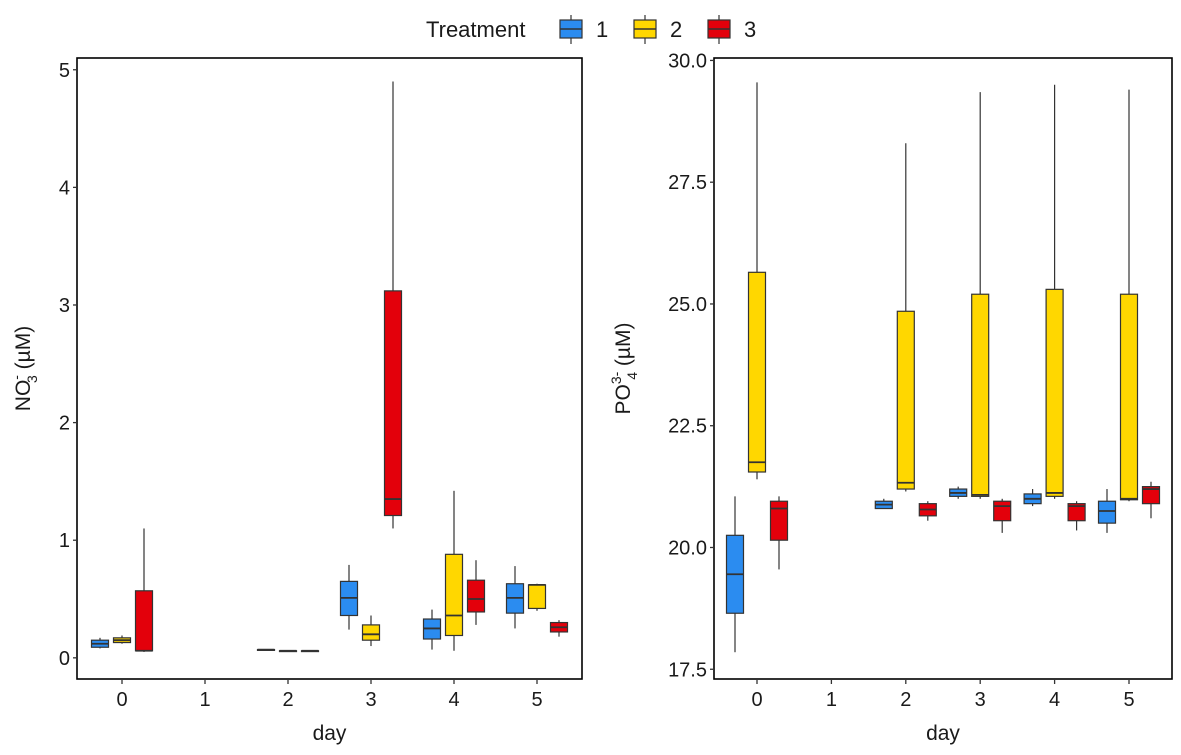  What do you see at coordinates (64, 188) in the screenshot?
I see `nitrate-ytick-label: 4` at bounding box center [64, 188].